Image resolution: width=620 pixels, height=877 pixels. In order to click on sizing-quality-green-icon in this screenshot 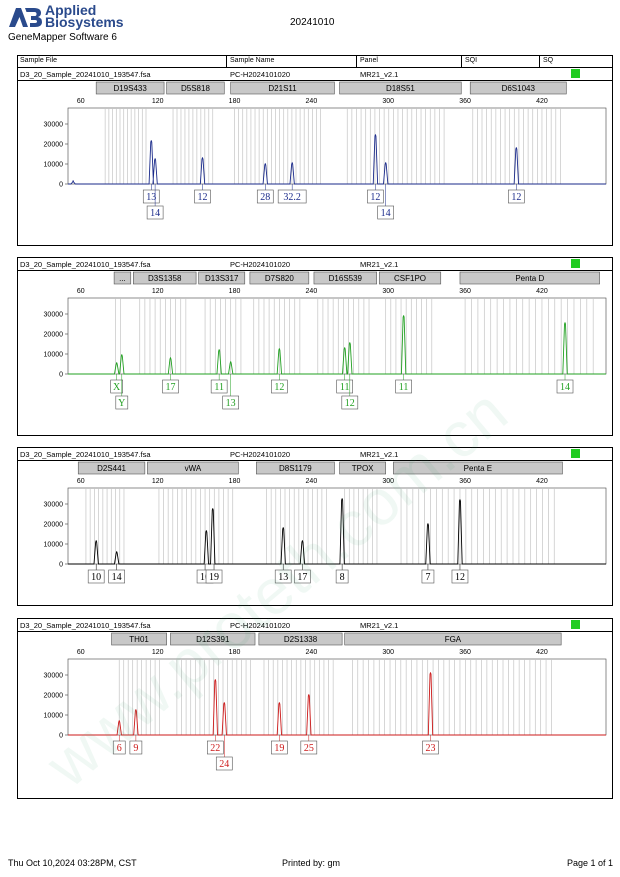, I will do `click(575, 263)`.